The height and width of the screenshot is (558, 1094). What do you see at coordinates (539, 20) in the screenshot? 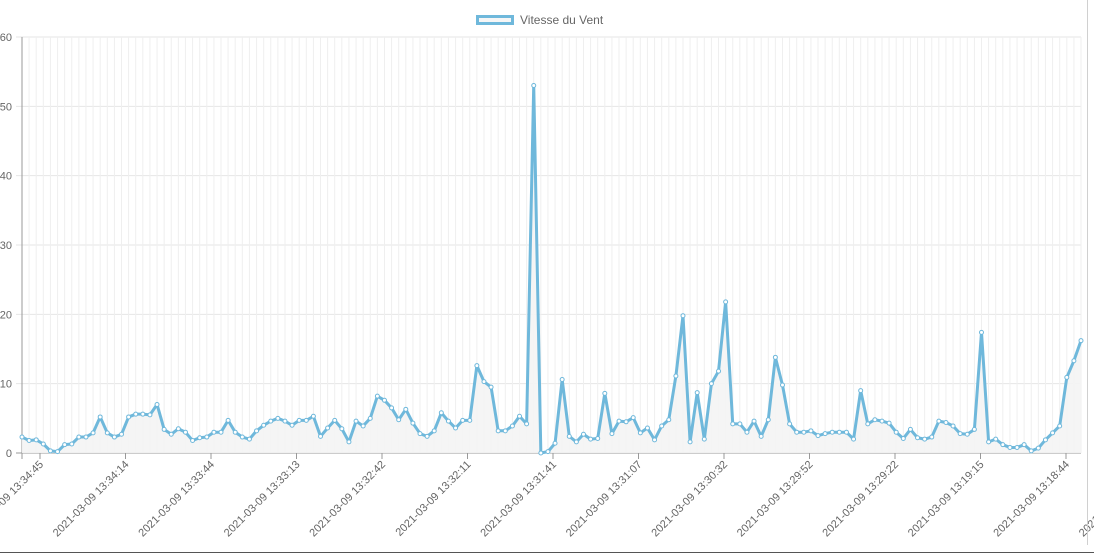
I see `legend: Vitesse du Vent` at bounding box center [539, 20].